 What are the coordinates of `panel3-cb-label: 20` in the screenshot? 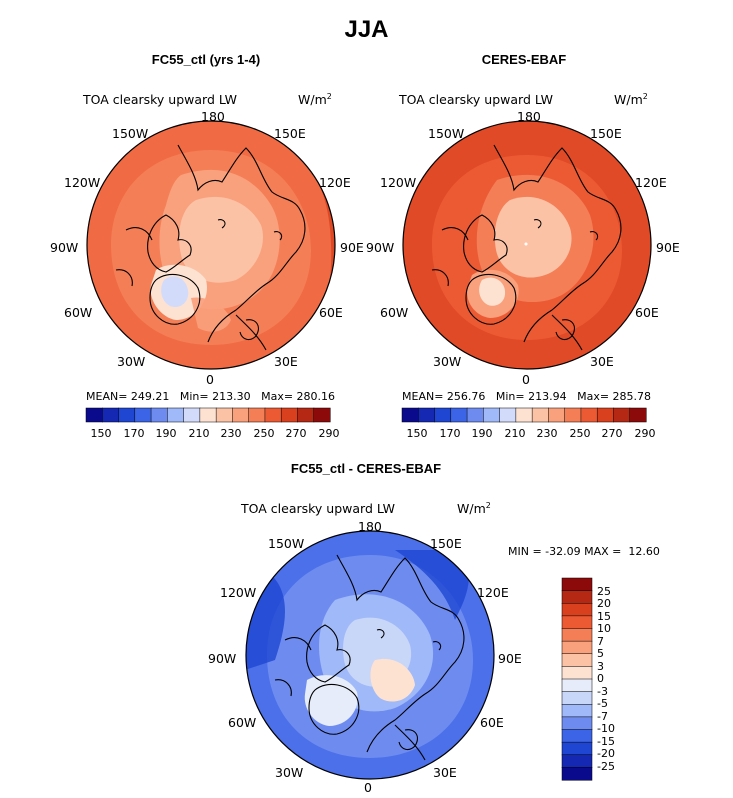 It's located at (604, 603).